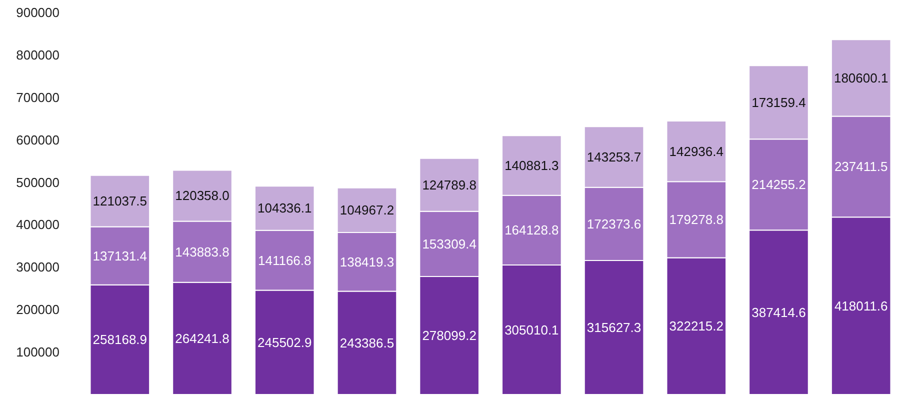 Image resolution: width=915 pixels, height=400 pixels. What do you see at coordinates (38, 54) in the screenshot?
I see `y-tick-label: 800000` at bounding box center [38, 54].